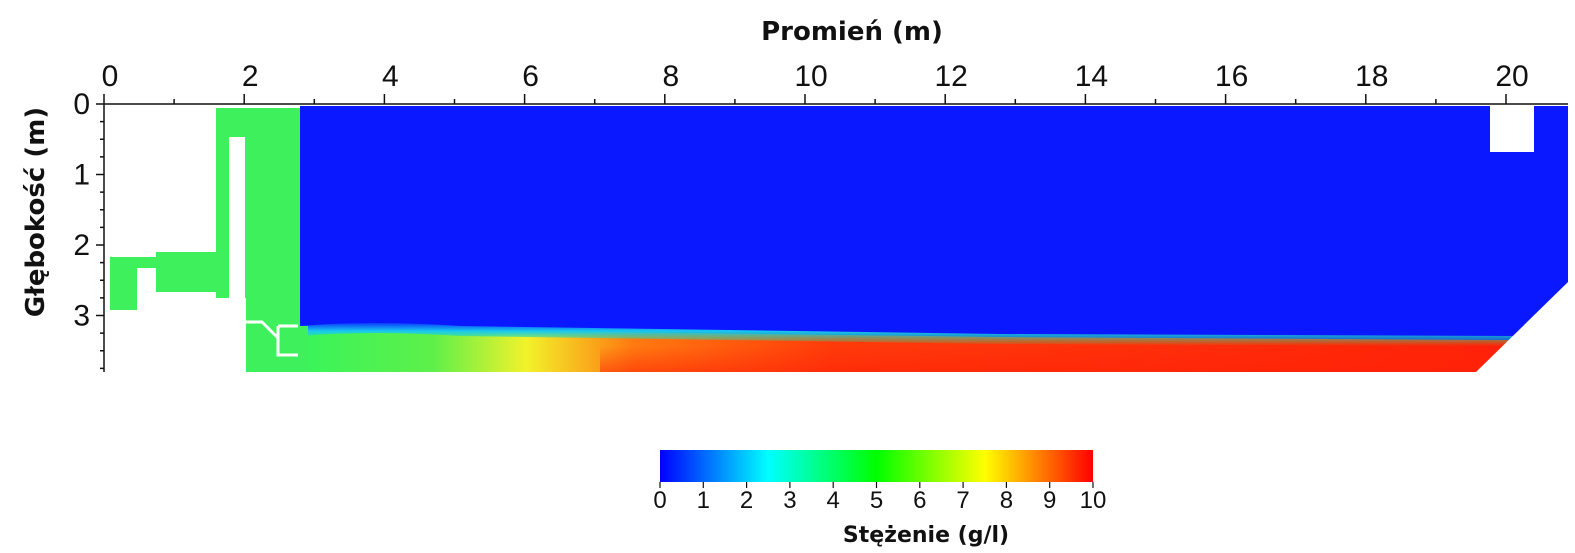 This screenshot has height=553, width=1575. What do you see at coordinates (1049, 500) in the screenshot?
I see `colorbar-tick-label: 9` at bounding box center [1049, 500].